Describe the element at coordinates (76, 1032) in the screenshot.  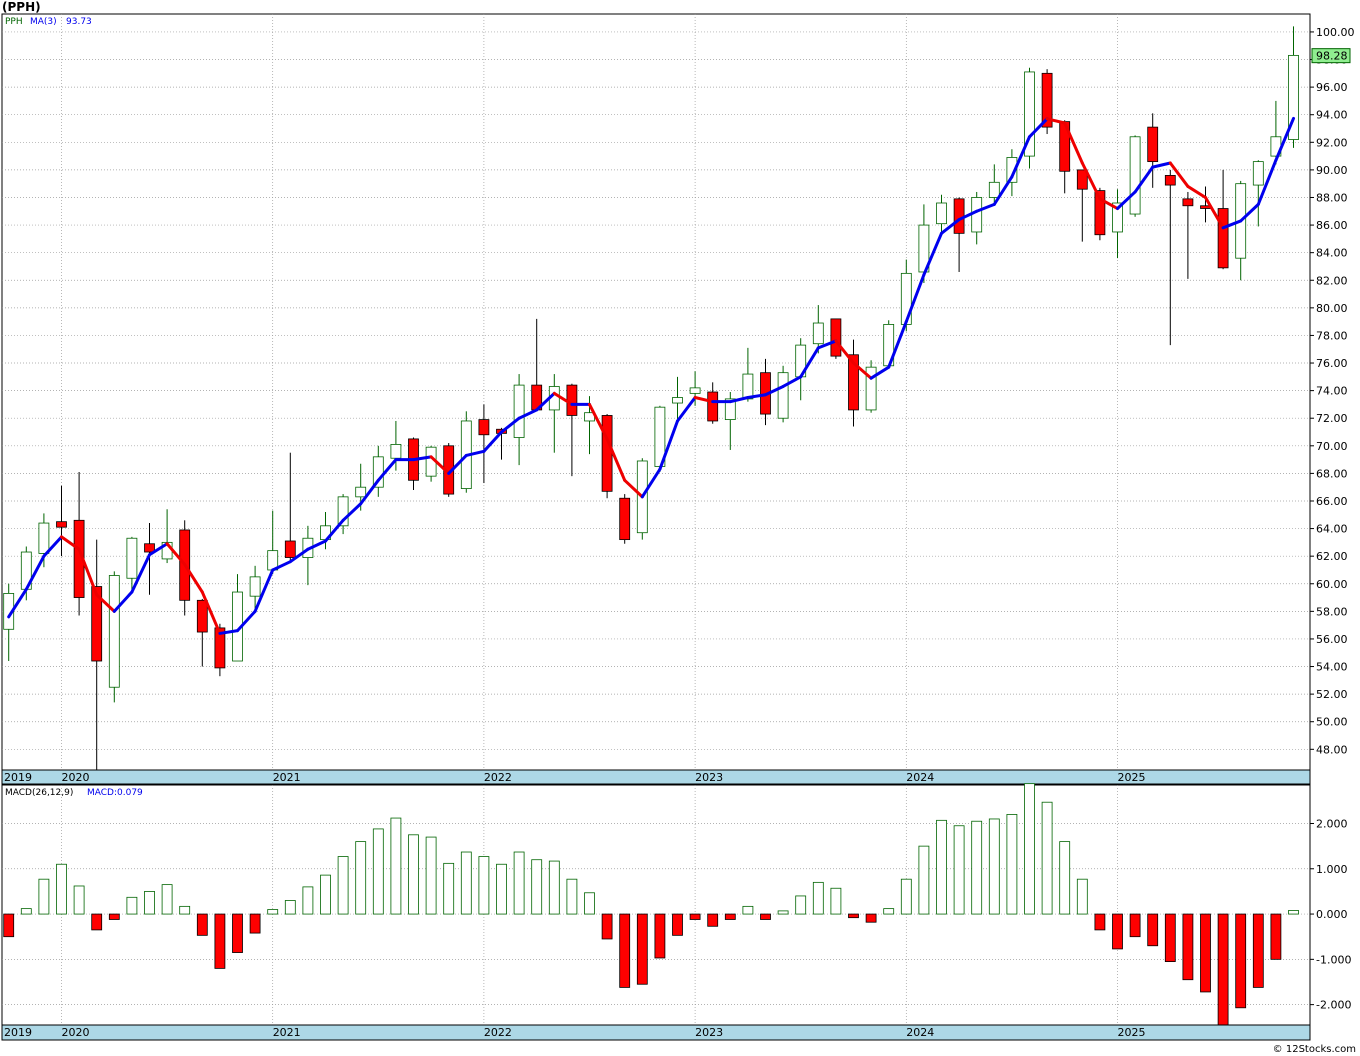
I see `macd-x-tick-label: 2020` at that location.